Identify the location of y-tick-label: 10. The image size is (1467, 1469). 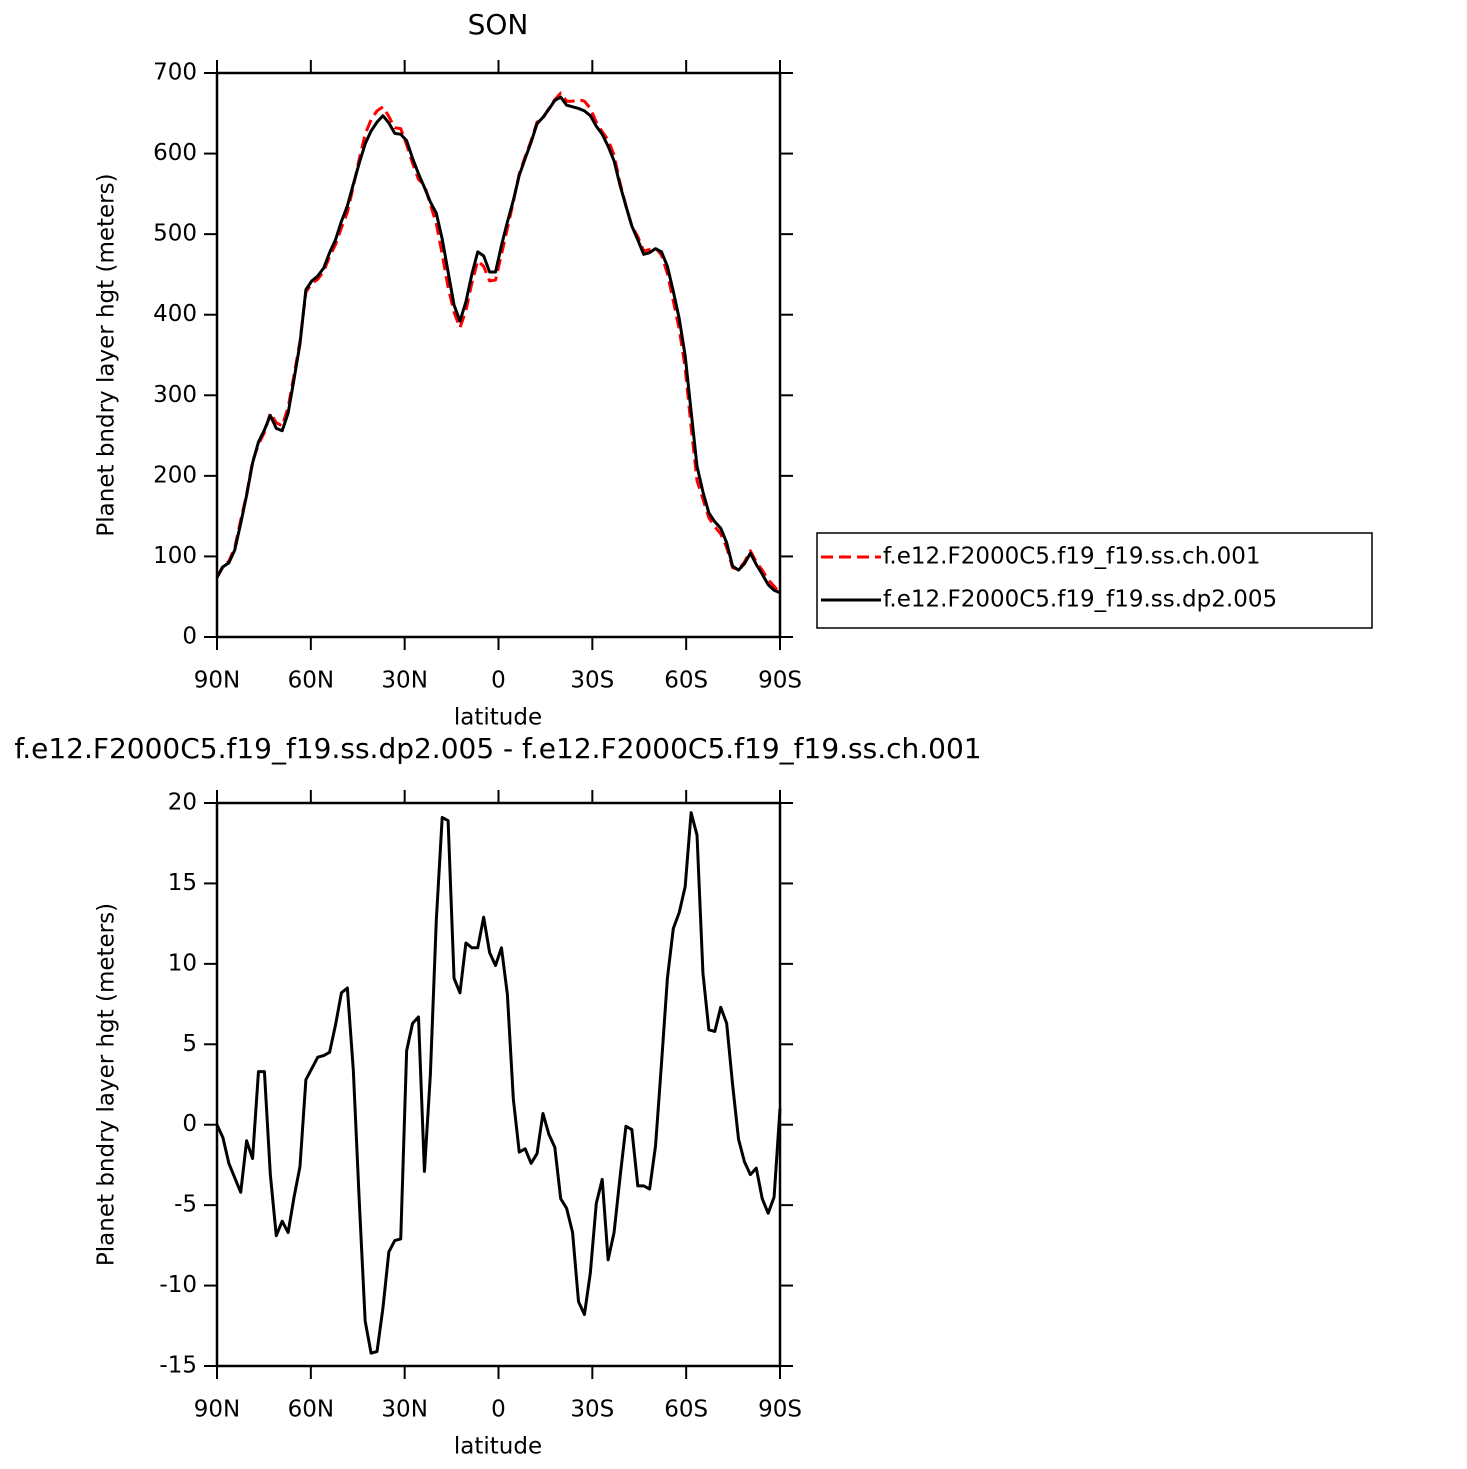
(182, 963).